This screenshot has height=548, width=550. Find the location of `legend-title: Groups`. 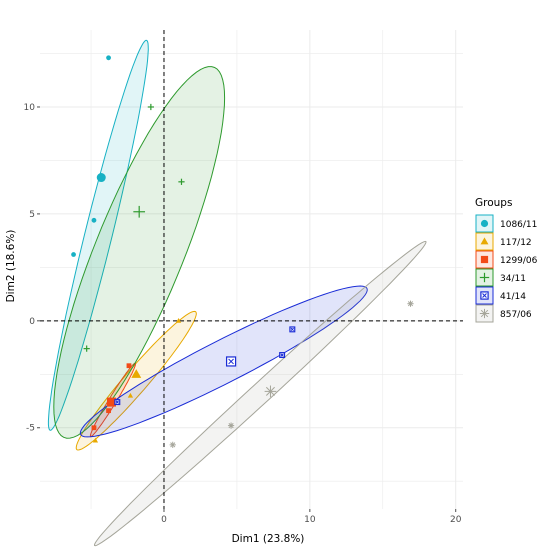

legend-title: Groups is located at coordinates (493, 203).